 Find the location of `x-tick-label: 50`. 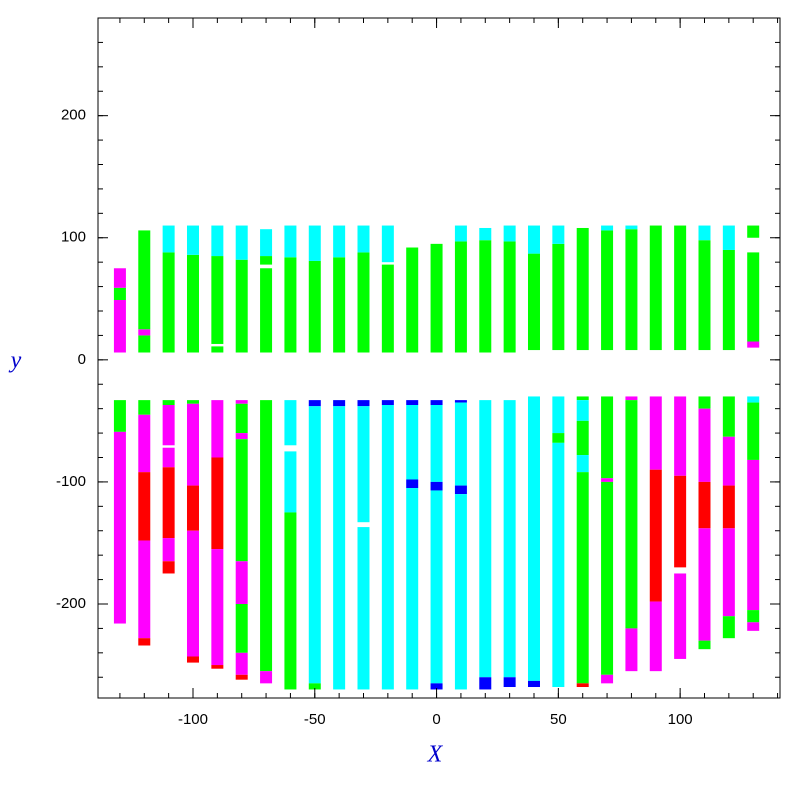

x-tick-label: 50 is located at coordinates (558, 719).